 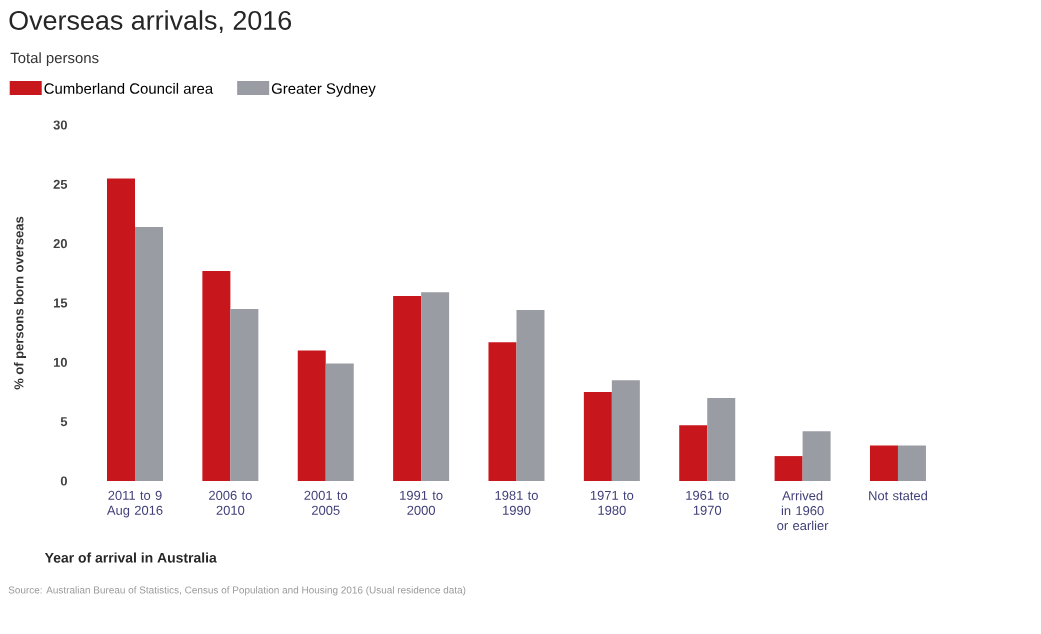 What do you see at coordinates (64, 422) in the screenshot?
I see `y-tick-label: 5` at bounding box center [64, 422].